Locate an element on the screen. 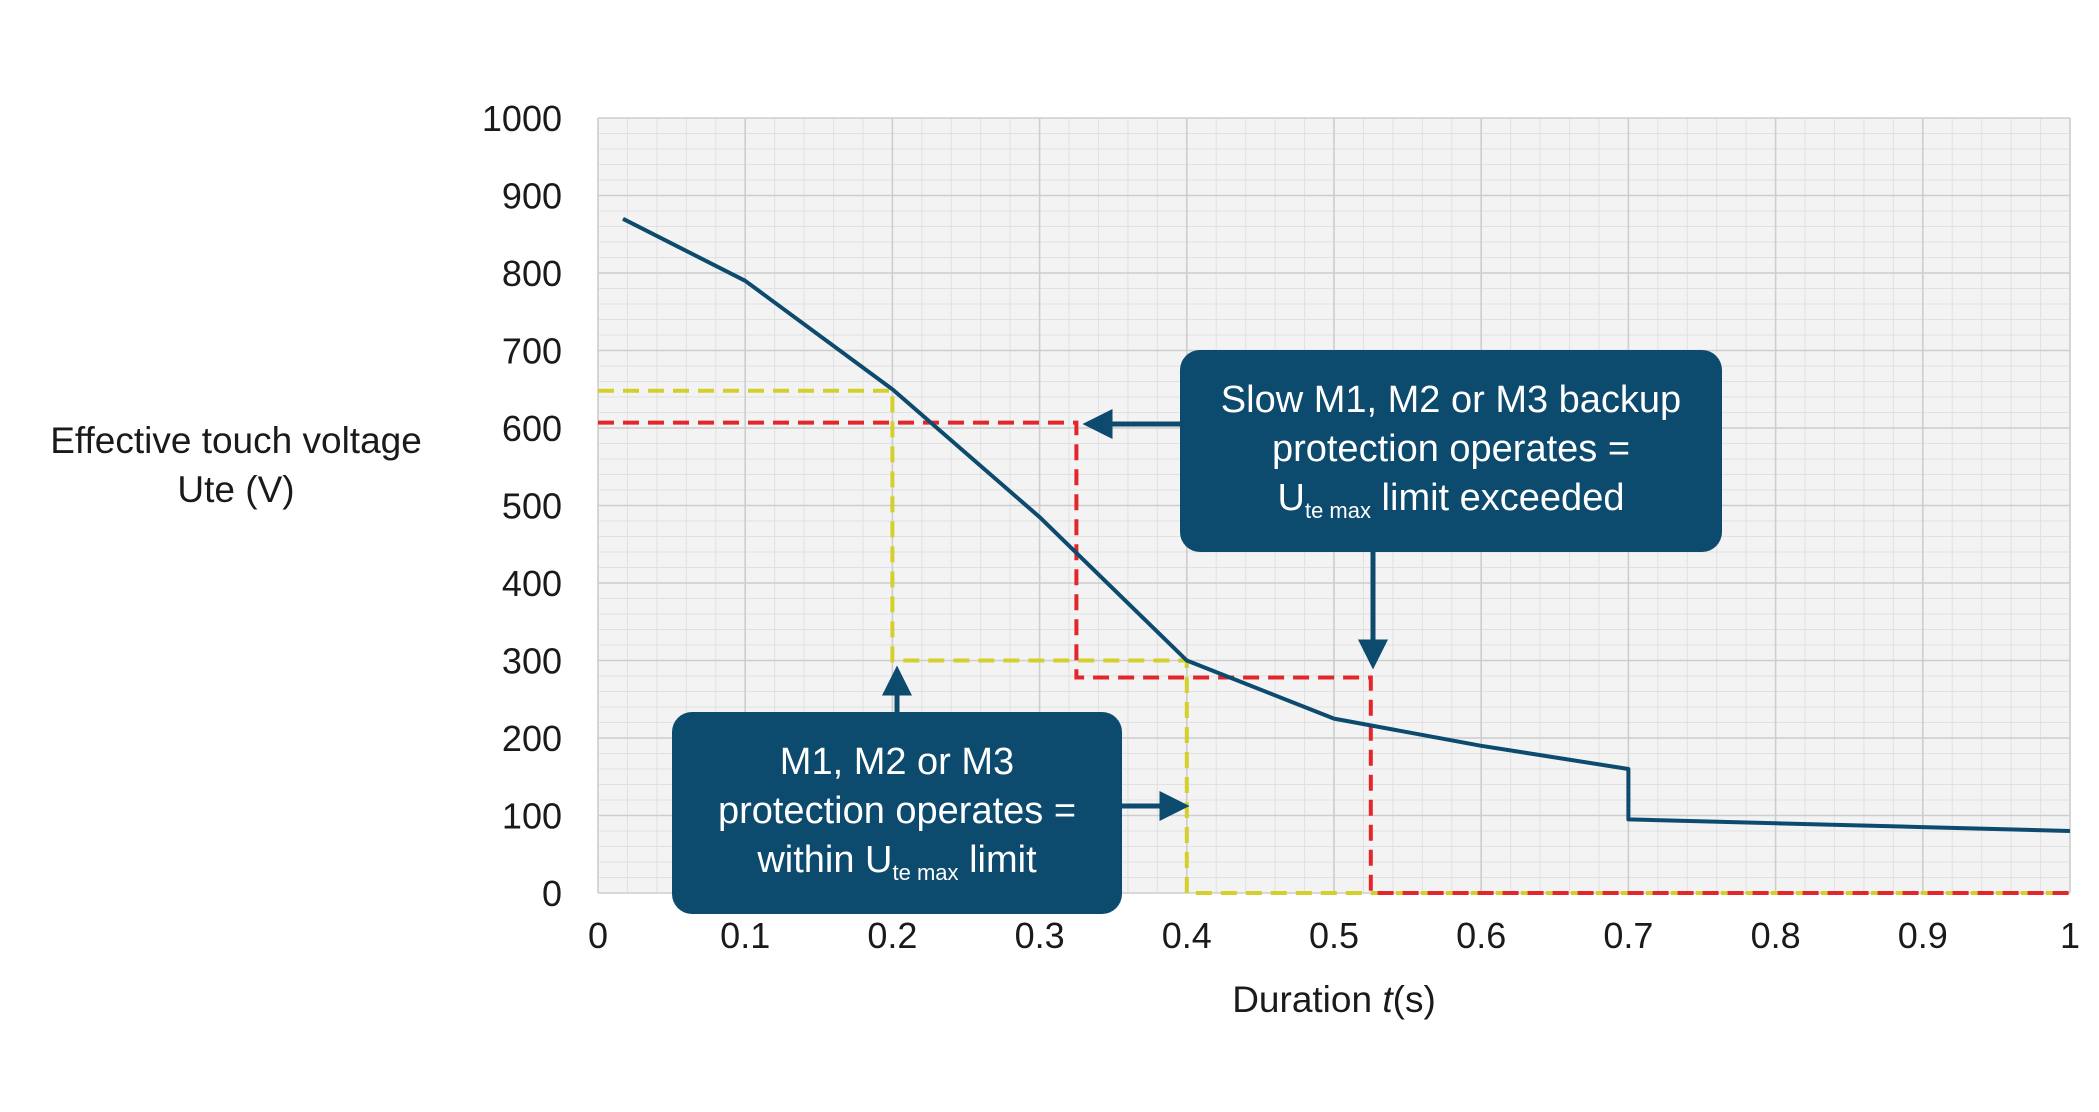  x-tick-label: 0.7 is located at coordinates (1628, 935).